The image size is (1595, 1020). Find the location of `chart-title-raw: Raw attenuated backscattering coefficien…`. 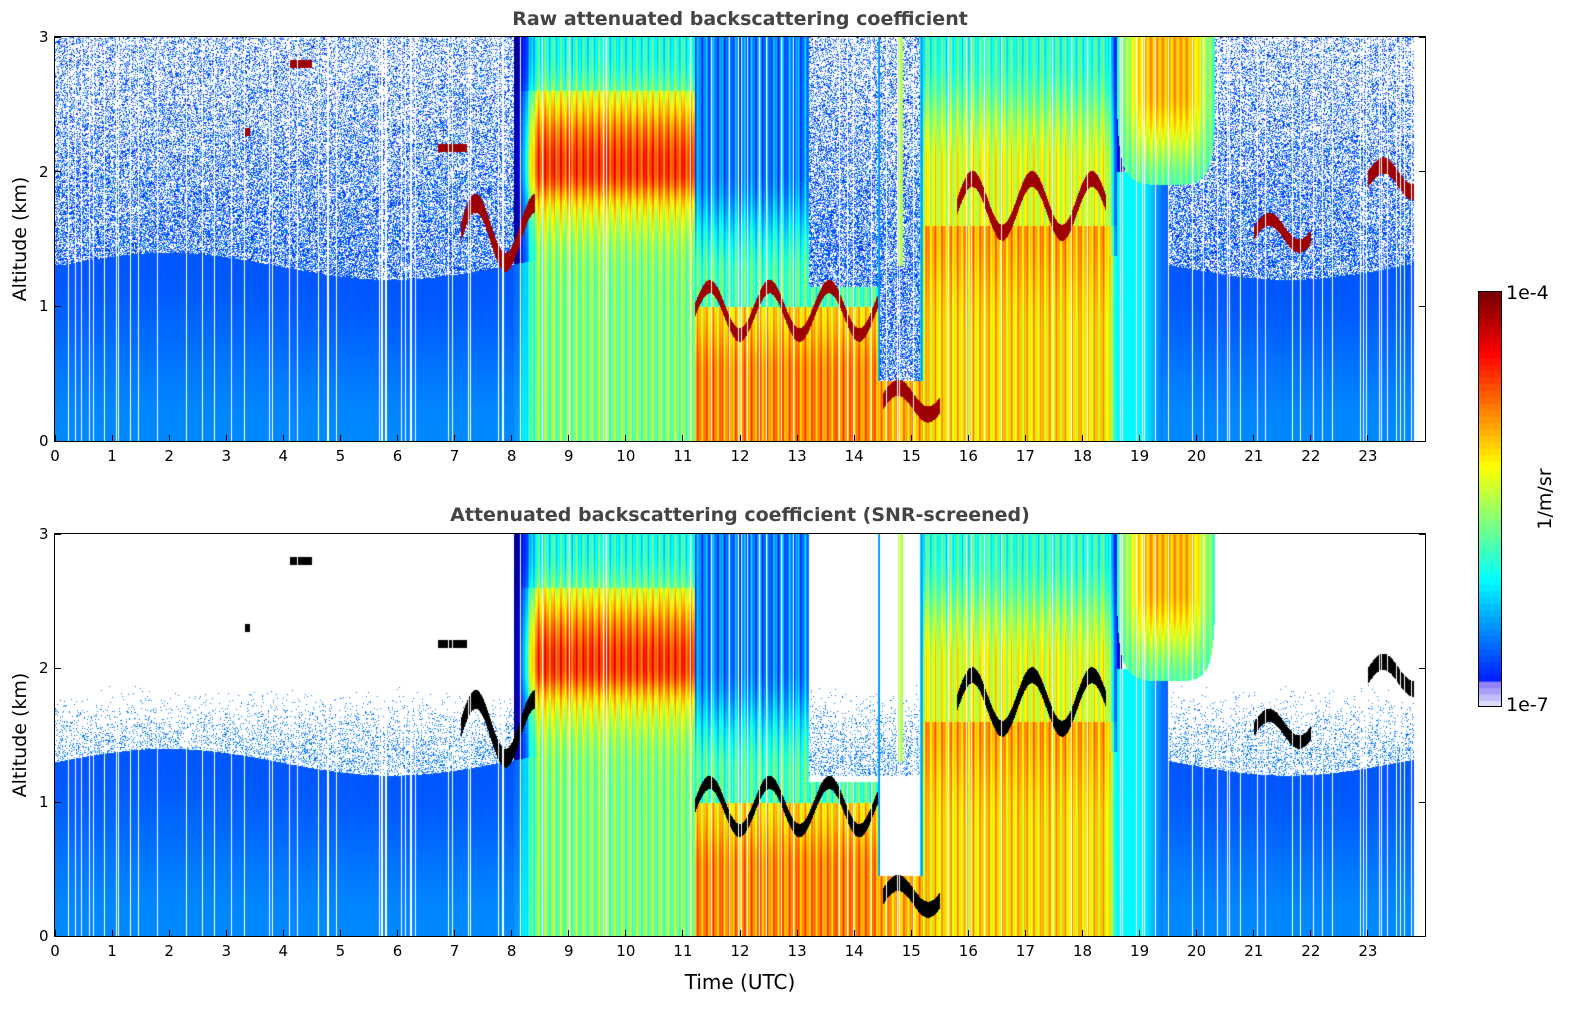

chart-title-raw: Raw attenuated backscattering coefficien… is located at coordinates (740, 19).